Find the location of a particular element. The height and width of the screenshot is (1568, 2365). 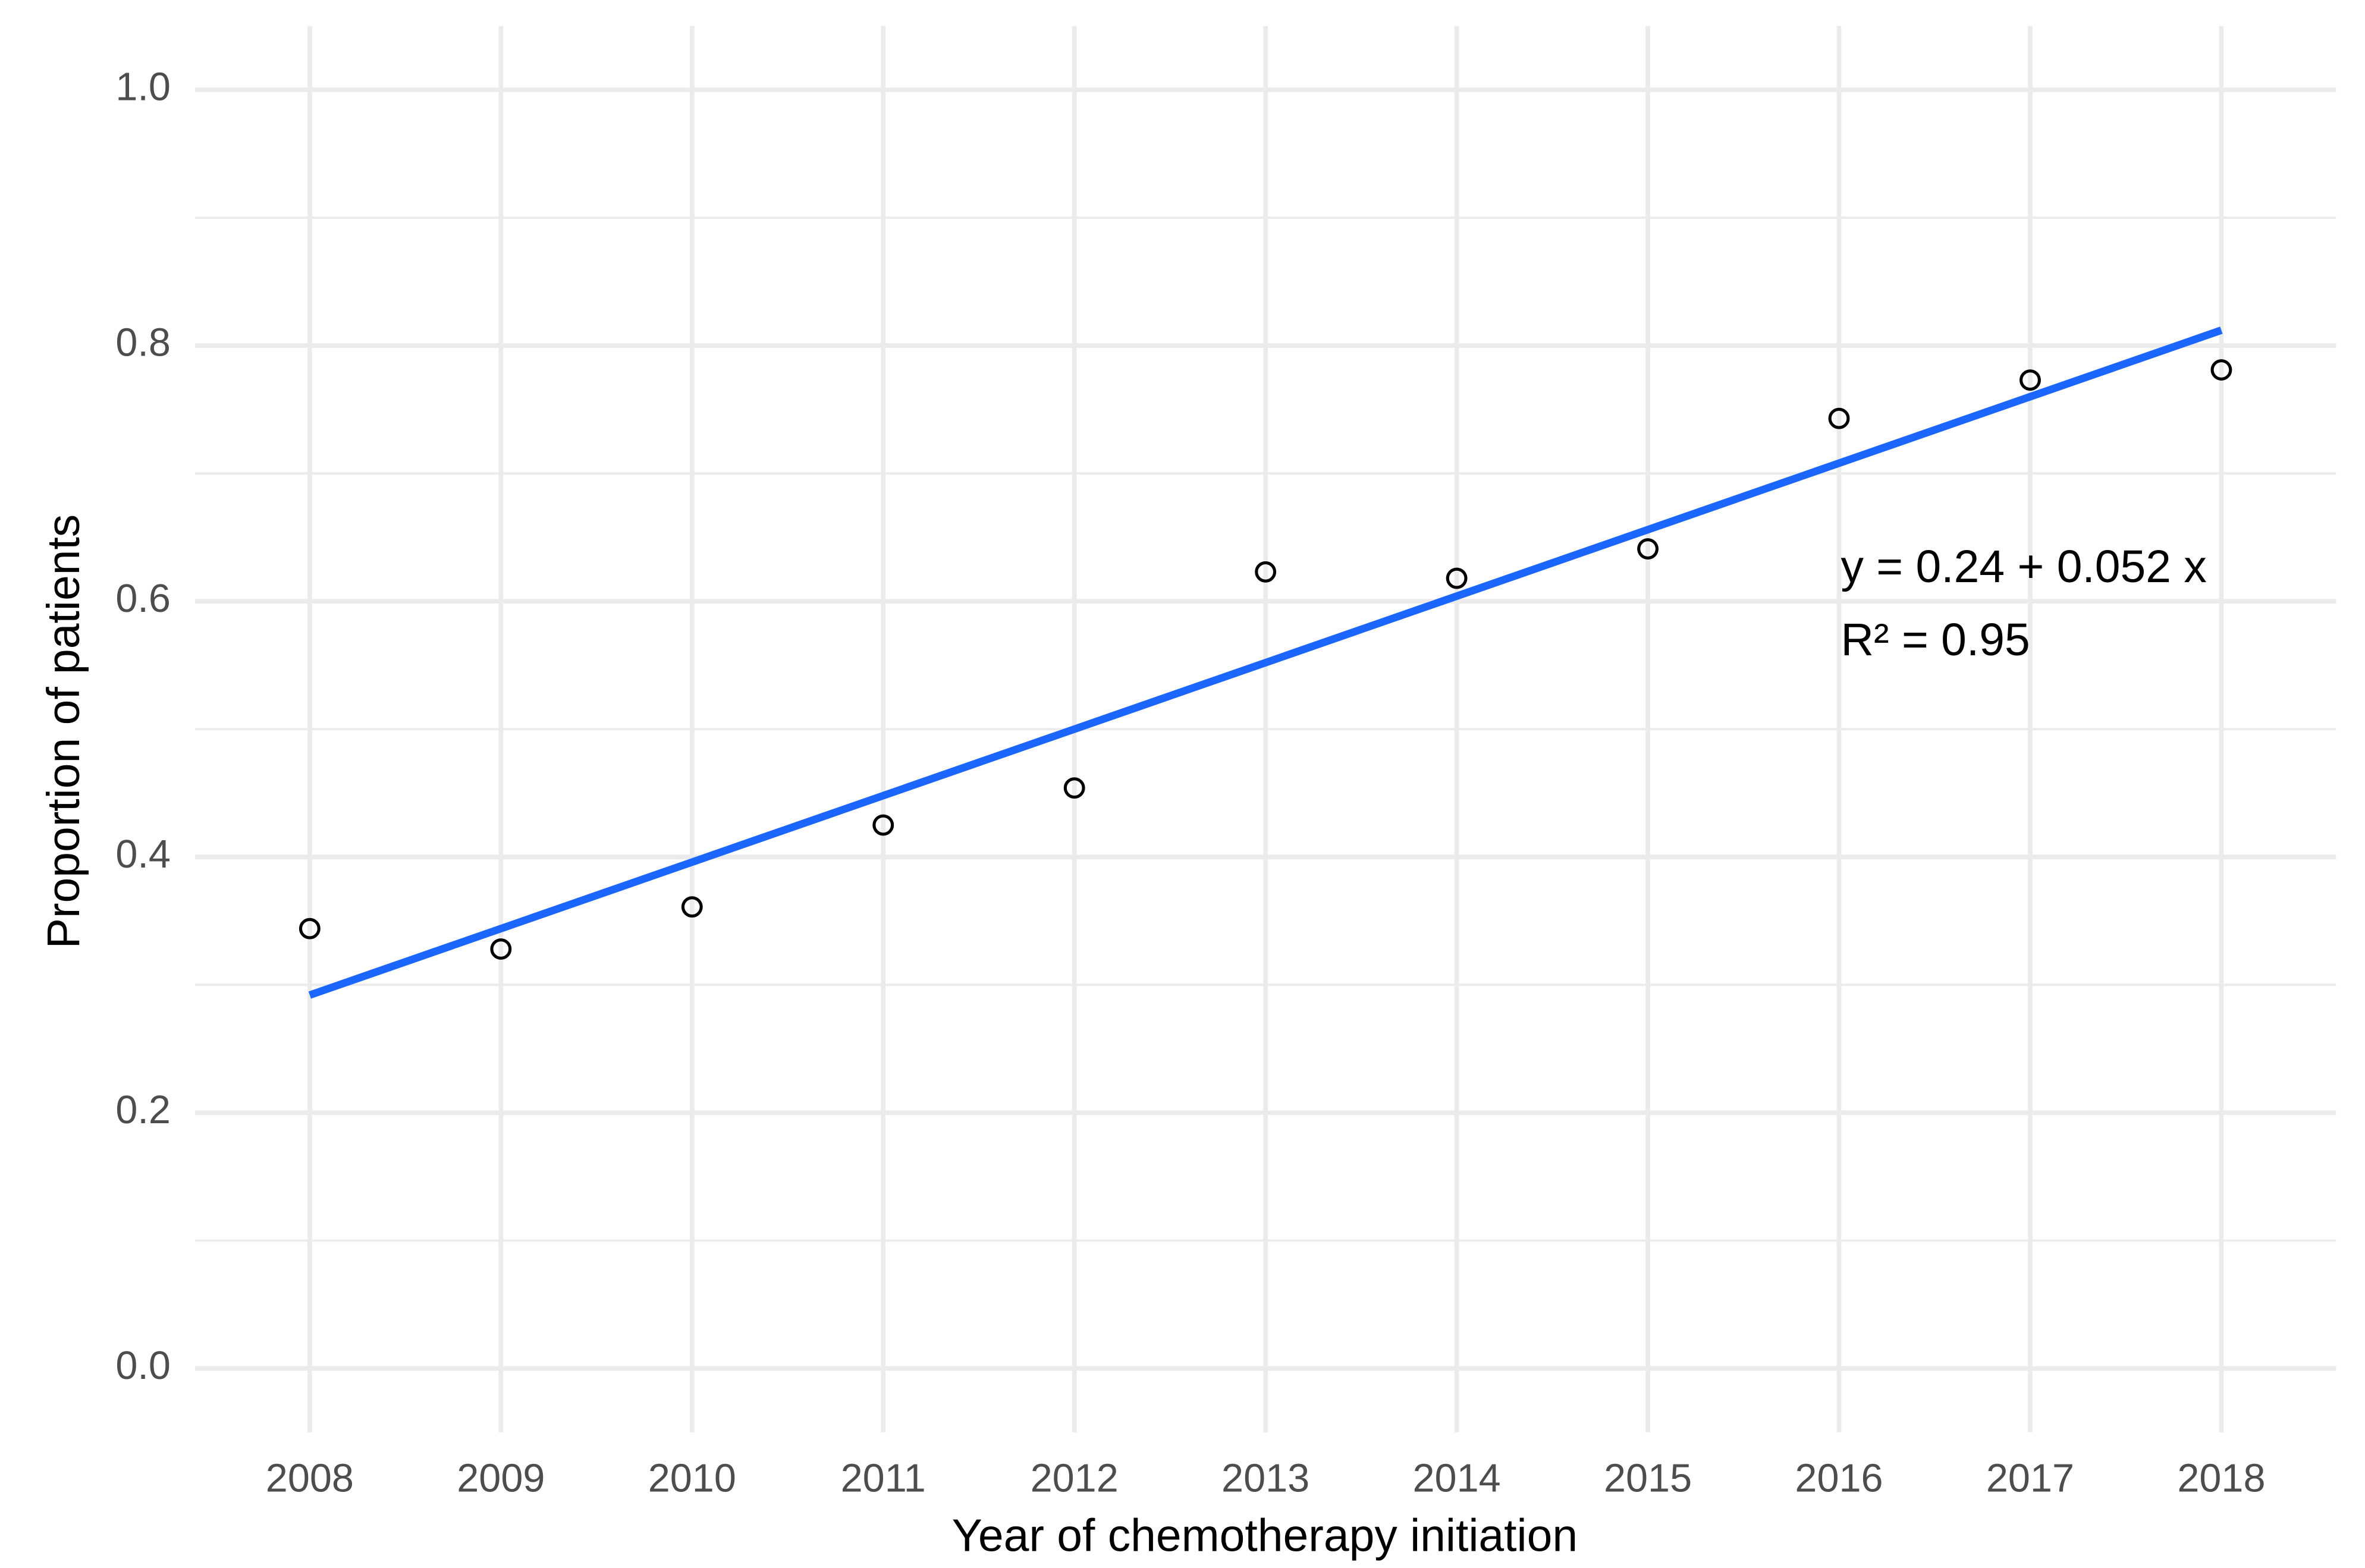

x-tick-label: 2017 is located at coordinates (2030, 1479).